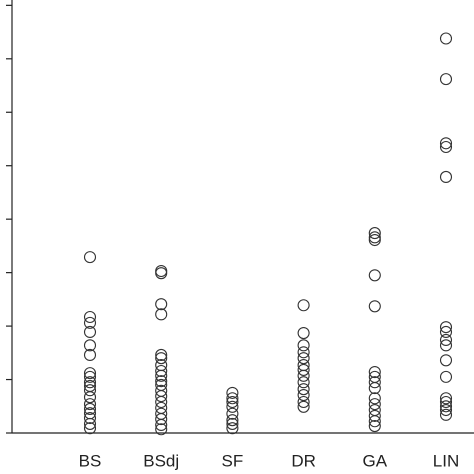 This screenshot has width=474, height=474. What do you see at coordinates (446, 460) in the screenshot?
I see `x-tick-label: LIN` at bounding box center [446, 460].